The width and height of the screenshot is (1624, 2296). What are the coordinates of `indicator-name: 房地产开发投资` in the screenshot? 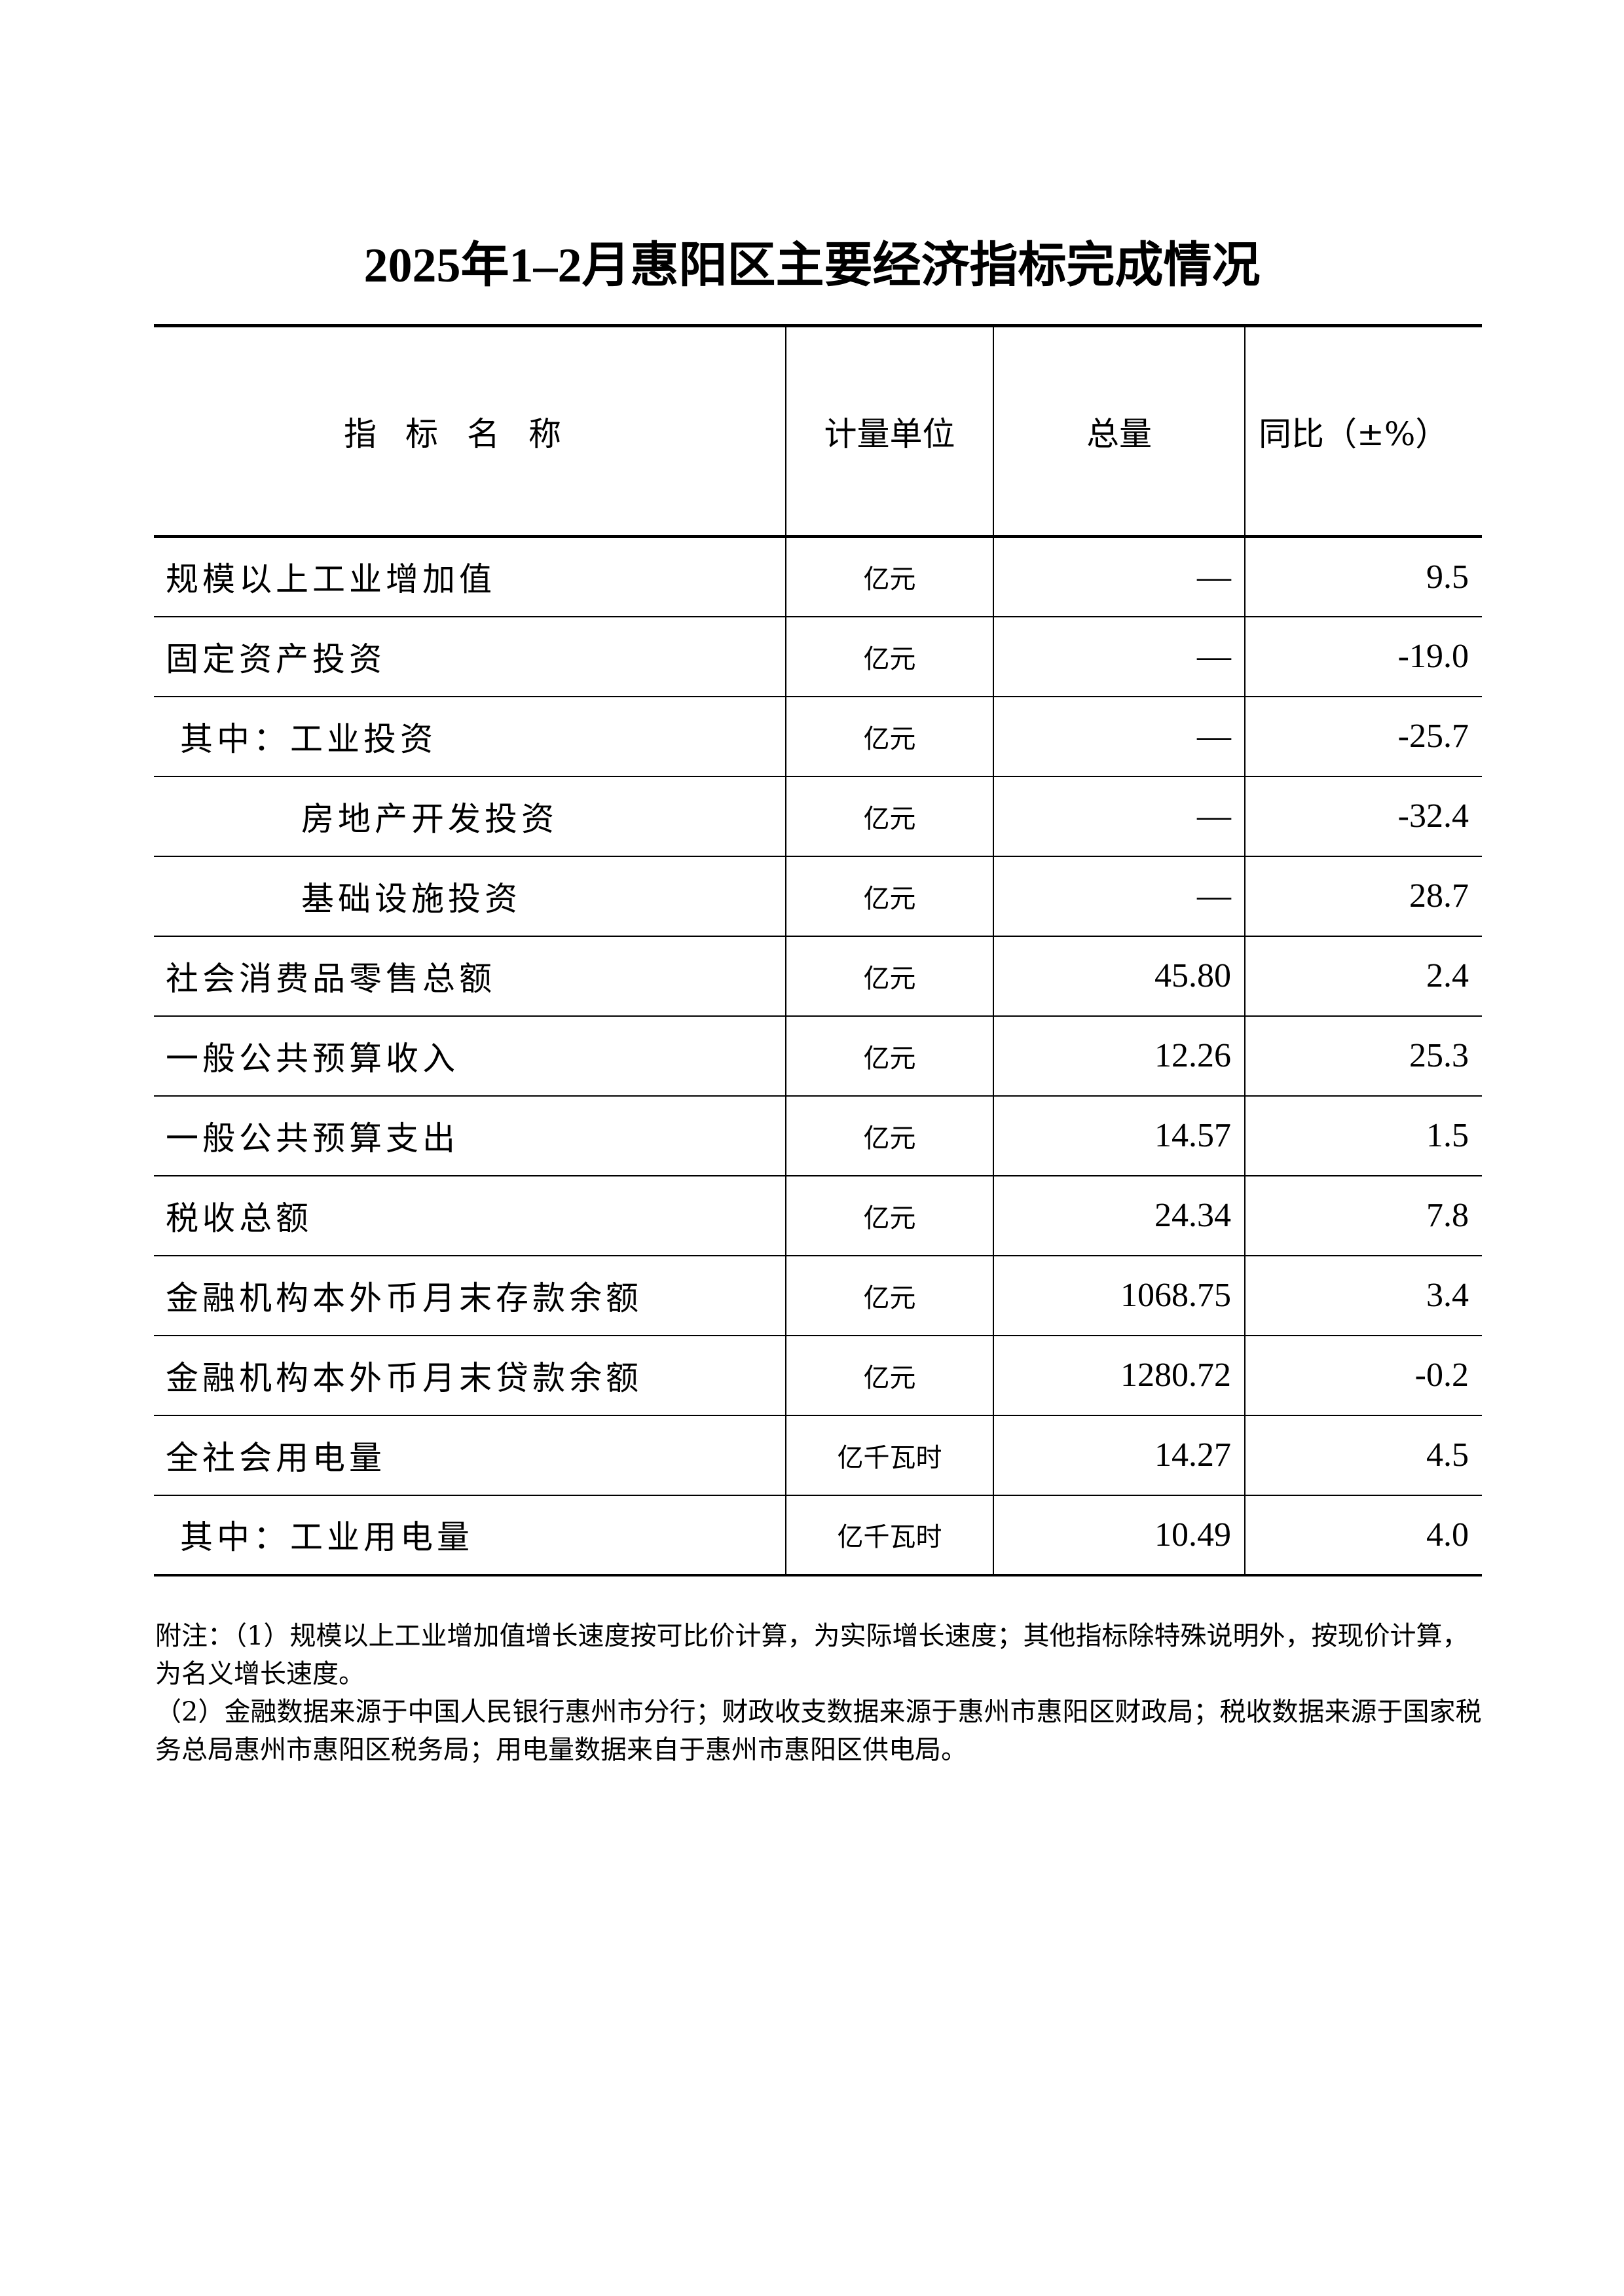 It's located at (470, 816).